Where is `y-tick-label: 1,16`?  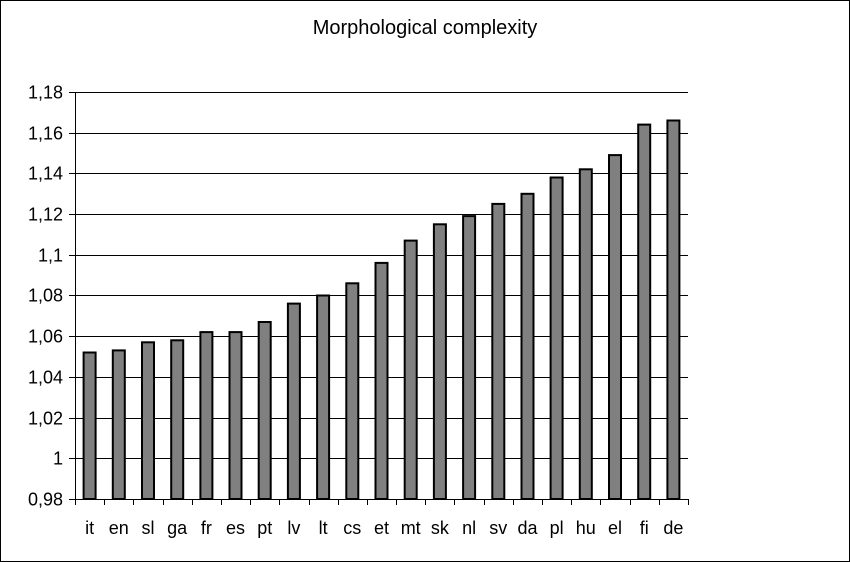
y-tick-label: 1,16 is located at coordinates (45, 134).